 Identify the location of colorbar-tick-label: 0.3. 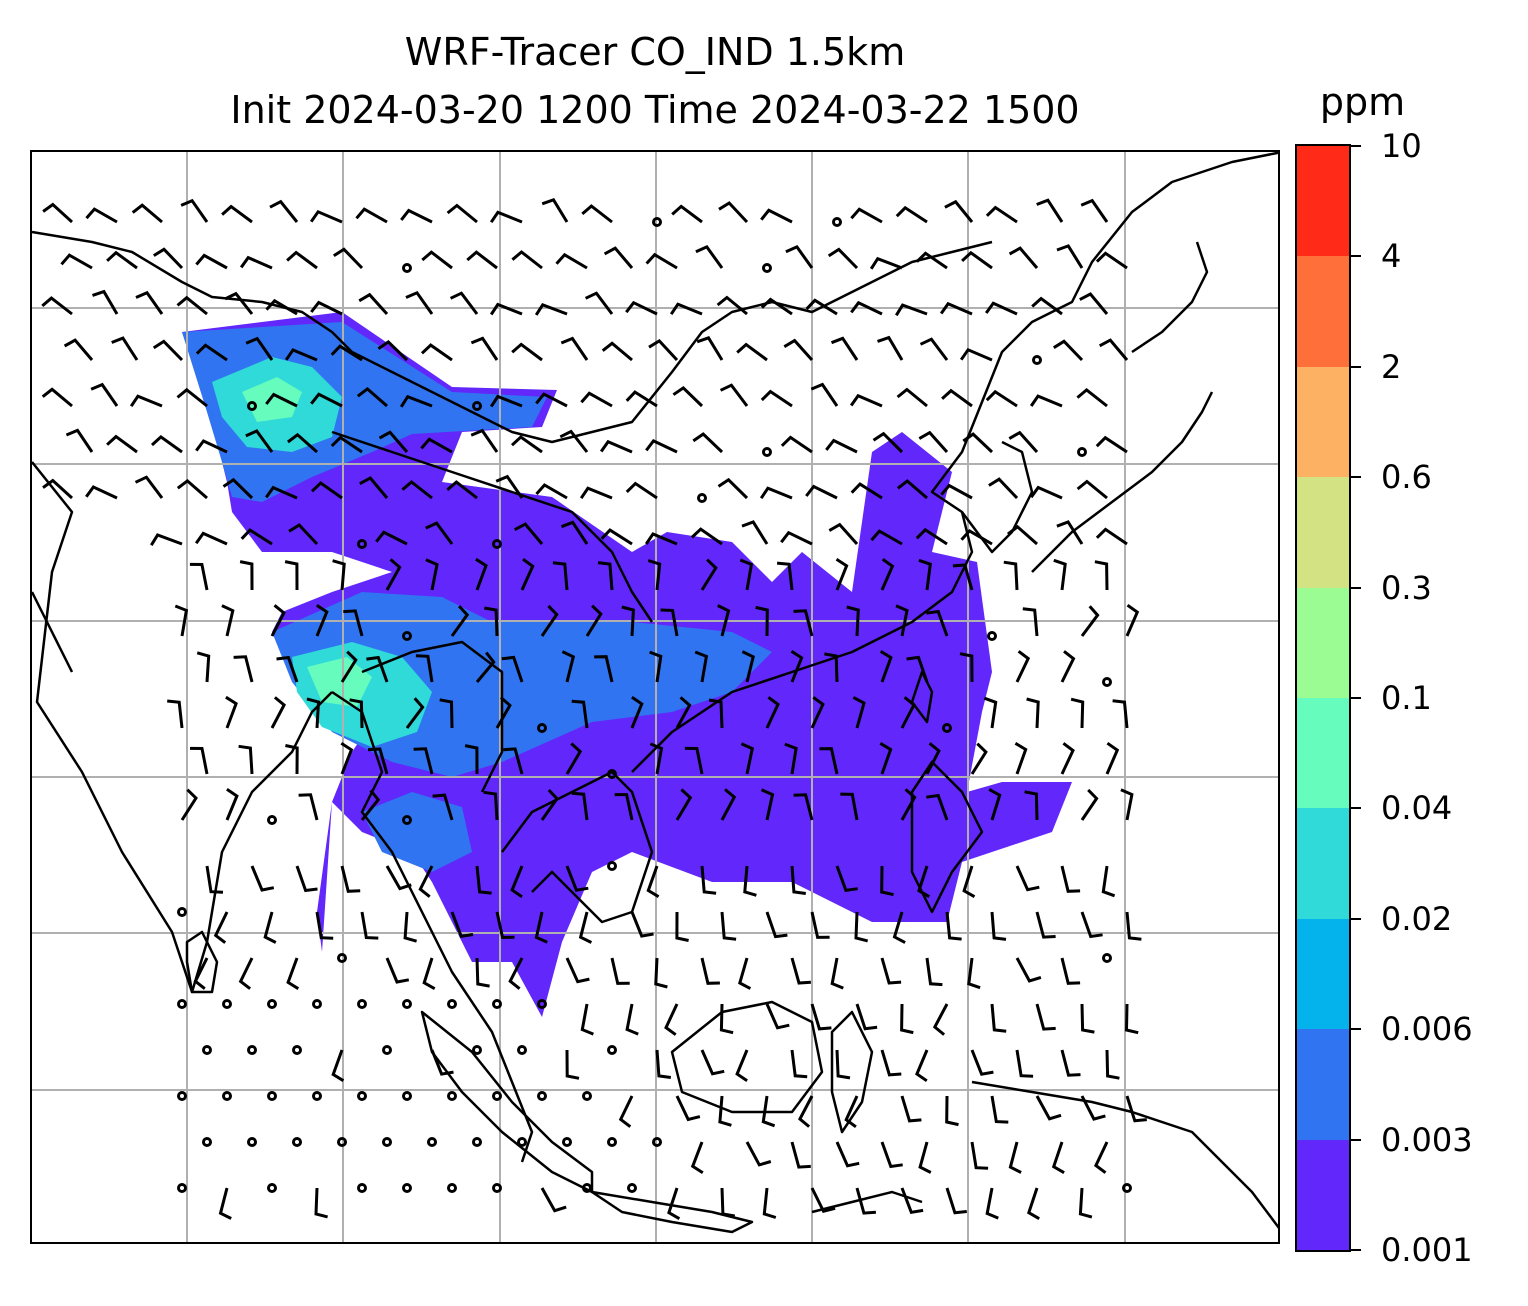
(1406, 587).